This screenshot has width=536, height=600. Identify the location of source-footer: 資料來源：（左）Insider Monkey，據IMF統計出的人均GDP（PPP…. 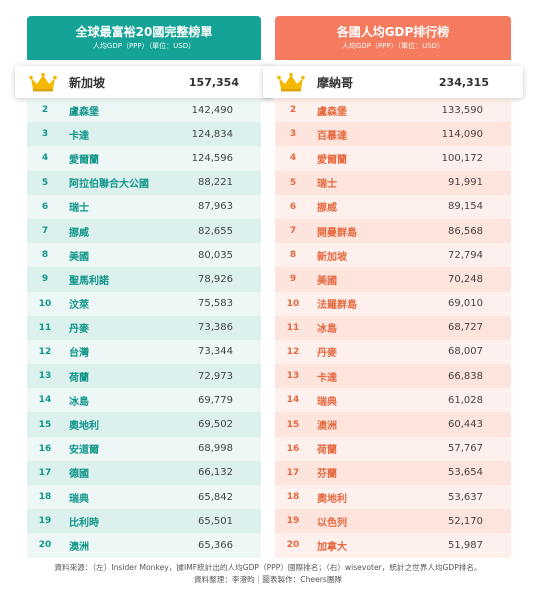
(268, 574).